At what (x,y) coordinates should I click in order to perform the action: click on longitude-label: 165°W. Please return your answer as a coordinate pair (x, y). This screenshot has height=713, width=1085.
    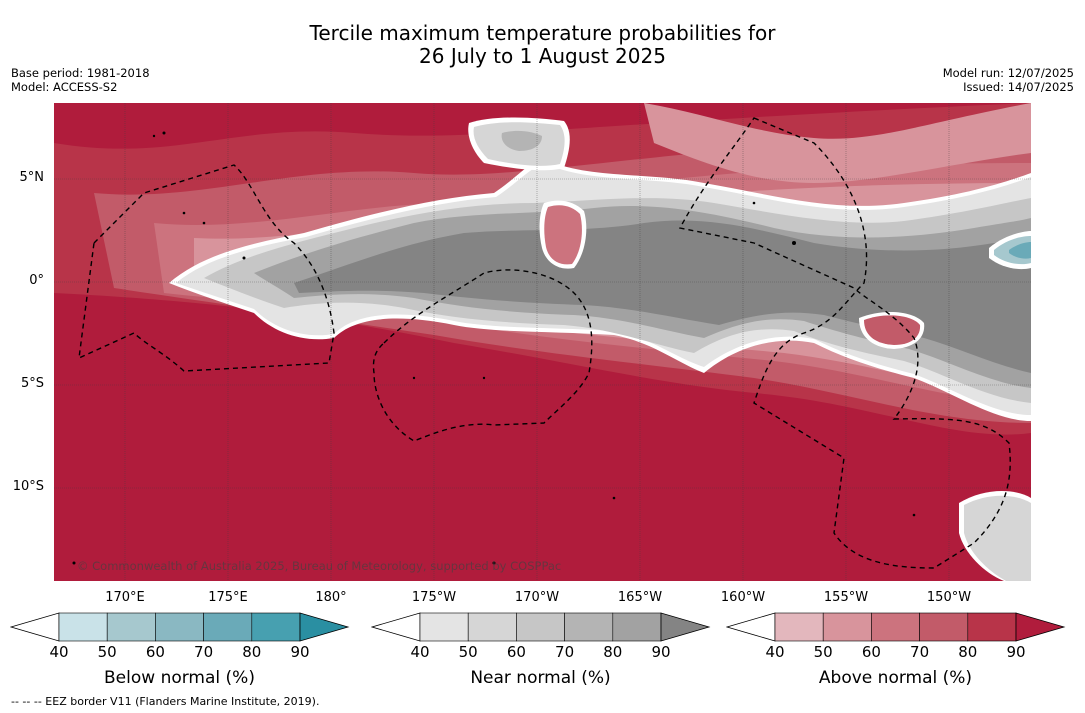
    Looking at the image, I should click on (640, 597).